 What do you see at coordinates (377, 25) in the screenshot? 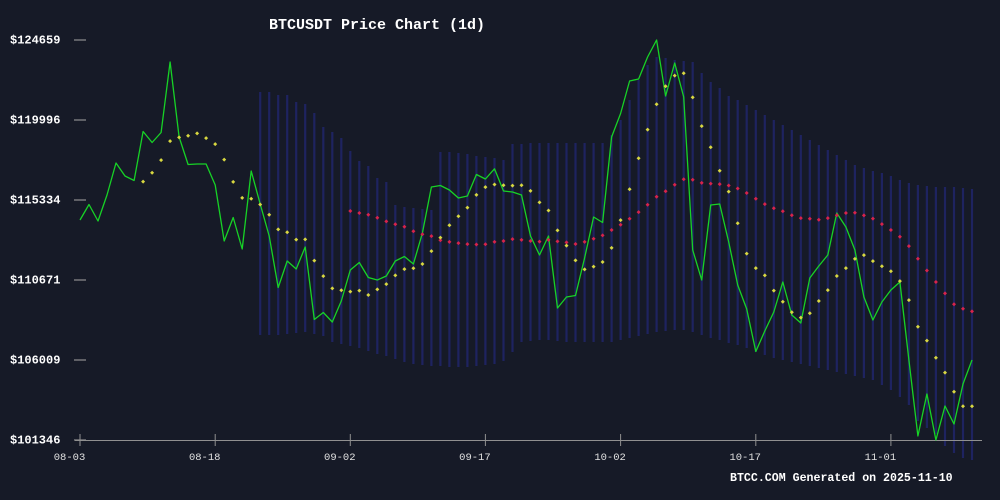
I see `svg-text: BTCUSDT Price Chart (1d)` at bounding box center [377, 25].